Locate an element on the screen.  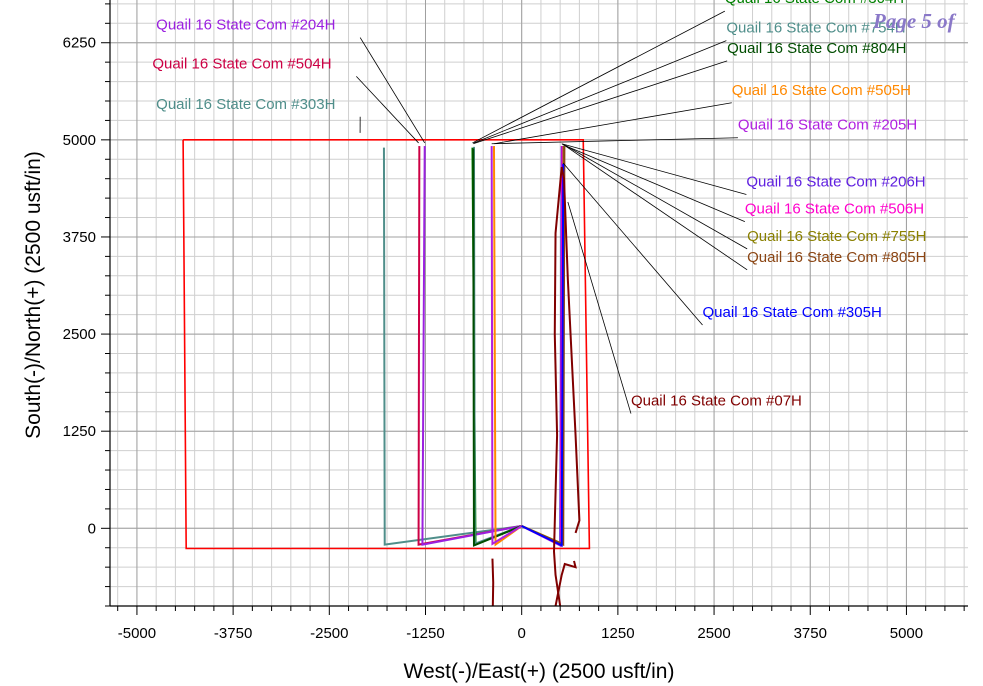
well-label: Quail 16 State Com #804H is located at coordinates (816, 48).